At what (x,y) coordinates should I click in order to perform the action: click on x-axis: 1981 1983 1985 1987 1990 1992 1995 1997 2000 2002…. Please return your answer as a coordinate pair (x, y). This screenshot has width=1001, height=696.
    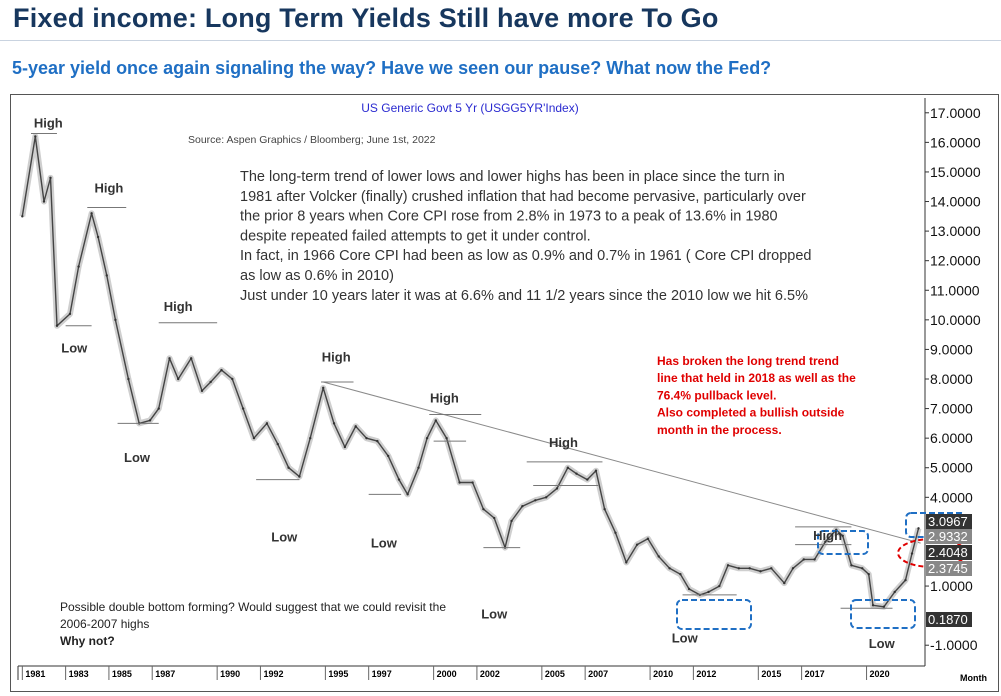
    Looking at the image, I should click on (455, 673).